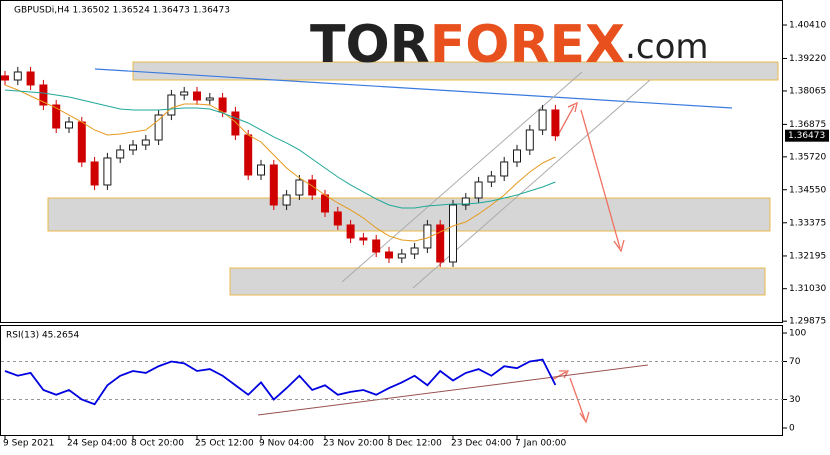  I want to click on logo: TORFOREX.com, so click(509, 45).